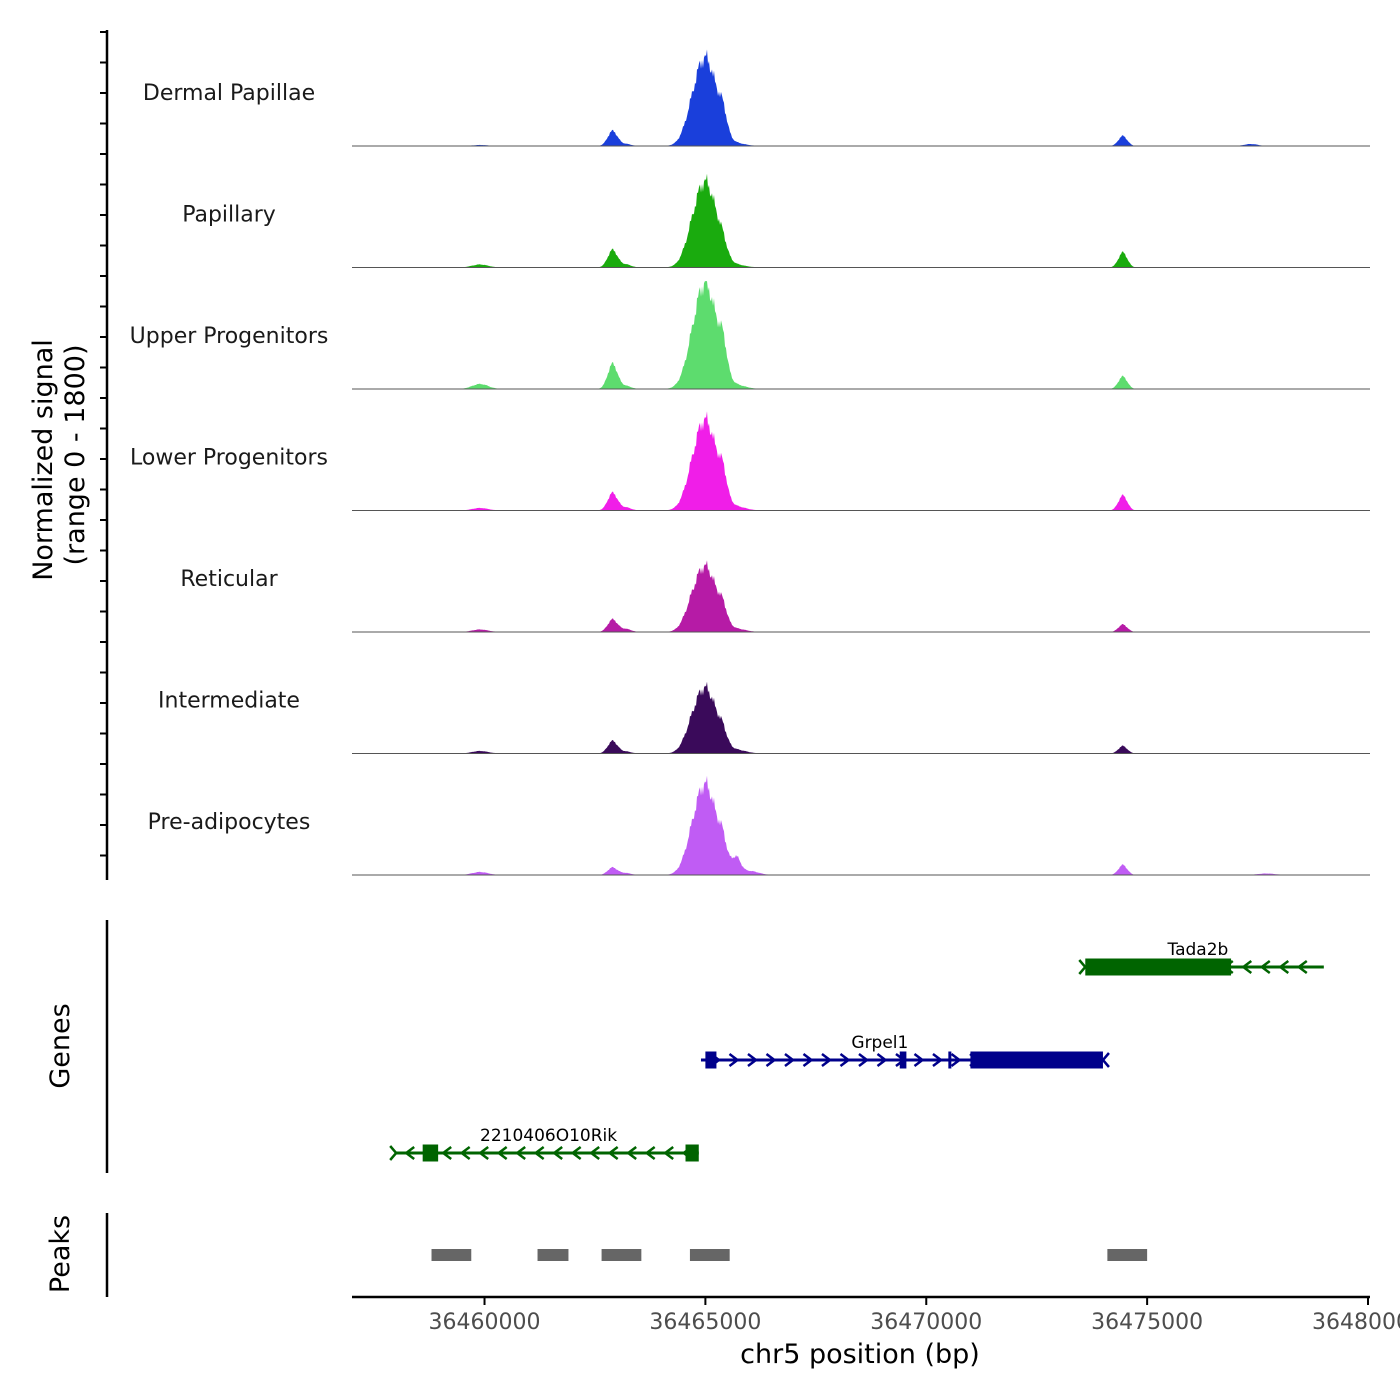  Describe the element at coordinates (879, 1043) in the screenshot. I see `gene-label: Grpel1` at that location.